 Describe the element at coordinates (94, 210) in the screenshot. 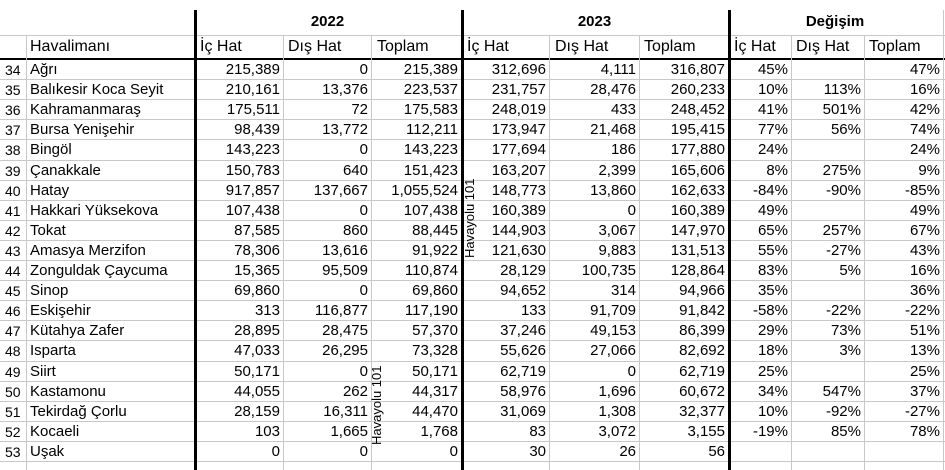

I see `airport-name: Hakkari Yüksekova` at that location.